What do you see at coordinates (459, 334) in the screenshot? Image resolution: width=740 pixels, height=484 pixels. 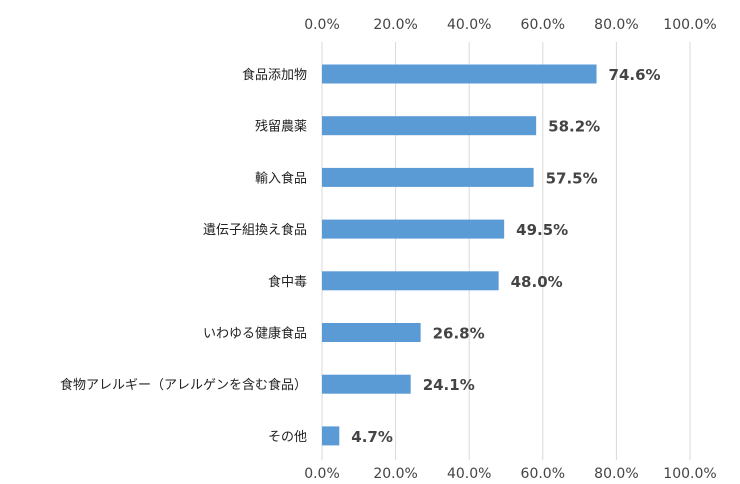 I see `value-label: 26.8%` at bounding box center [459, 334].